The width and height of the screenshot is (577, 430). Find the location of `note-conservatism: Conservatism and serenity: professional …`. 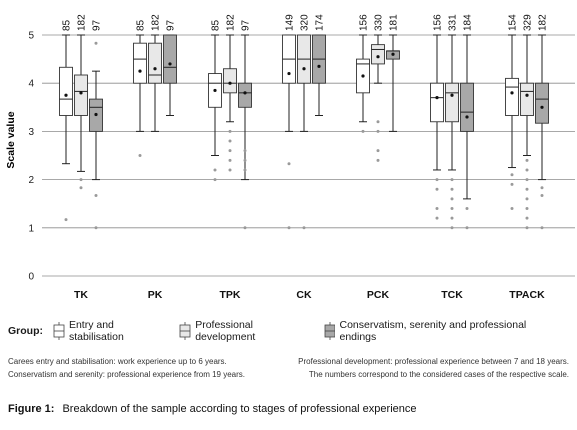

note-conservatism: Conservatism and serenity: professional … is located at coordinates (126, 374).